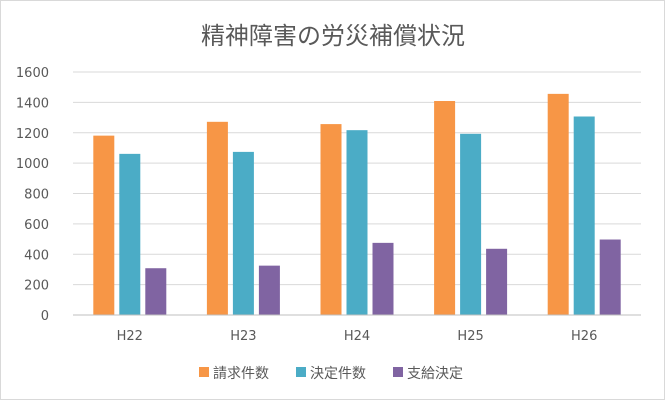  What do you see at coordinates (36, 255) in the screenshot?
I see `y-tick-label: 400` at bounding box center [36, 255].